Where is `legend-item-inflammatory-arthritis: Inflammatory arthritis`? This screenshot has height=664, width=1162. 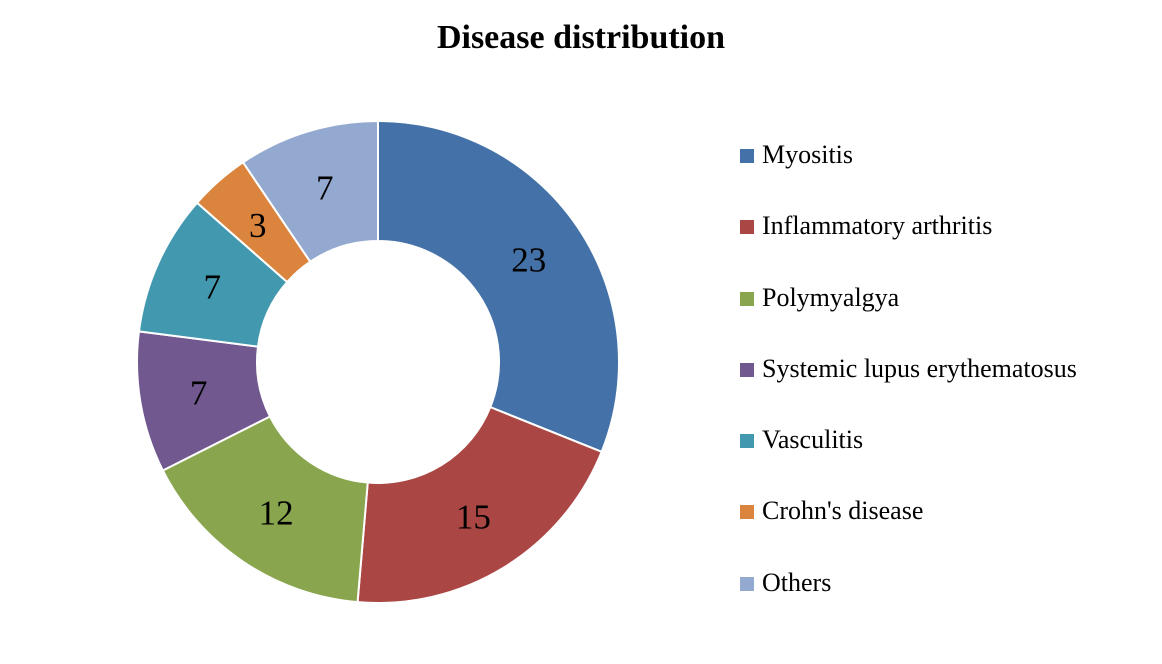 legend-item-inflammatory-arthritis: Inflammatory arthritis is located at coordinates (950, 243).